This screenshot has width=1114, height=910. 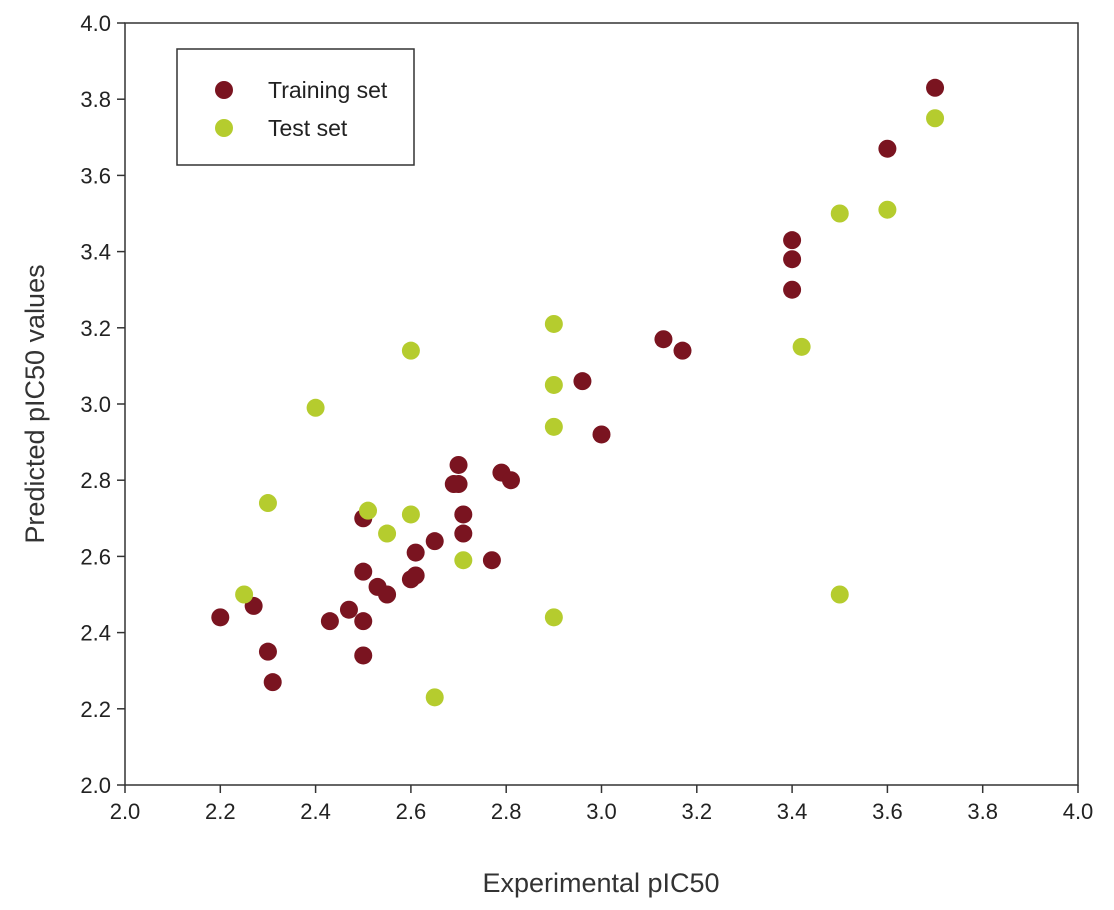 I want to click on x-tick-label: 2.8, so click(x=506, y=811).